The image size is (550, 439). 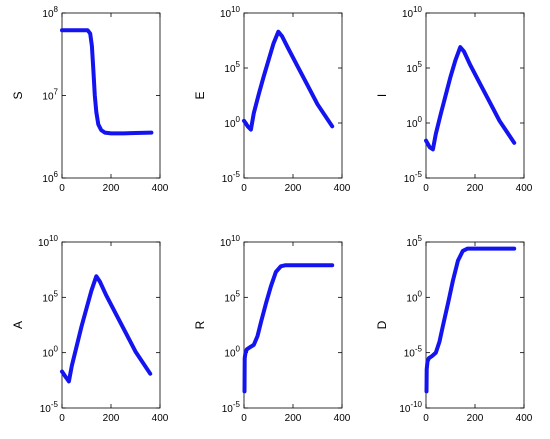 What do you see at coordinates (410, 407) in the screenshot?
I see `y-tick-label: 10⁻¹⁰` at bounding box center [410, 407].